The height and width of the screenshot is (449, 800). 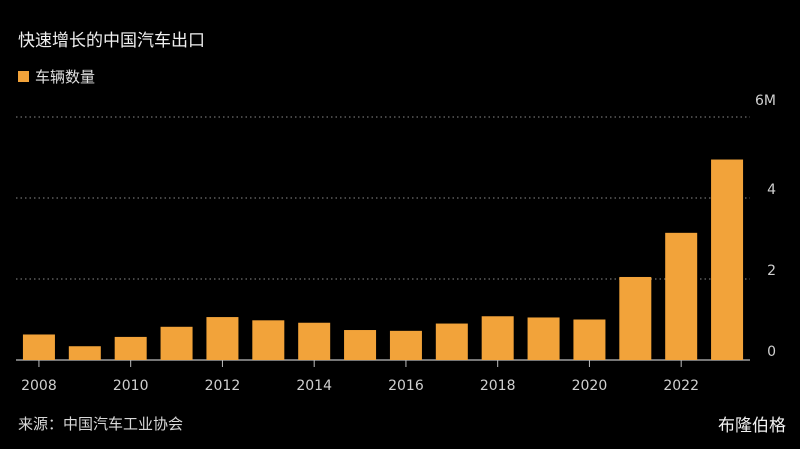 I want to click on x-tick-label: 2020, so click(x=590, y=386).